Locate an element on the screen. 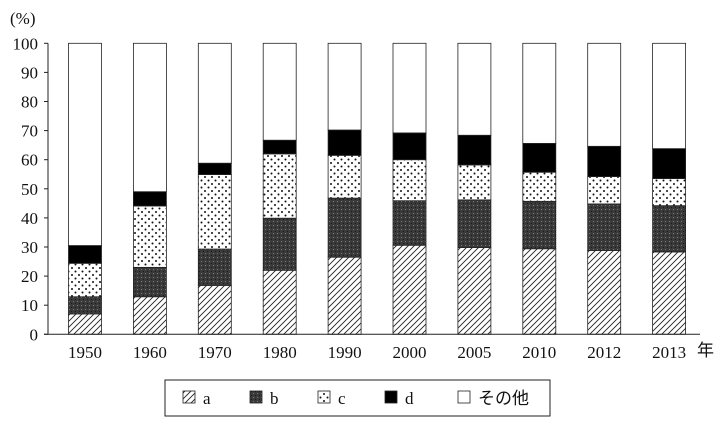 The width and height of the screenshot is (724, 436). bar-segment-その他-2012 is located at coordinates (604, 94).